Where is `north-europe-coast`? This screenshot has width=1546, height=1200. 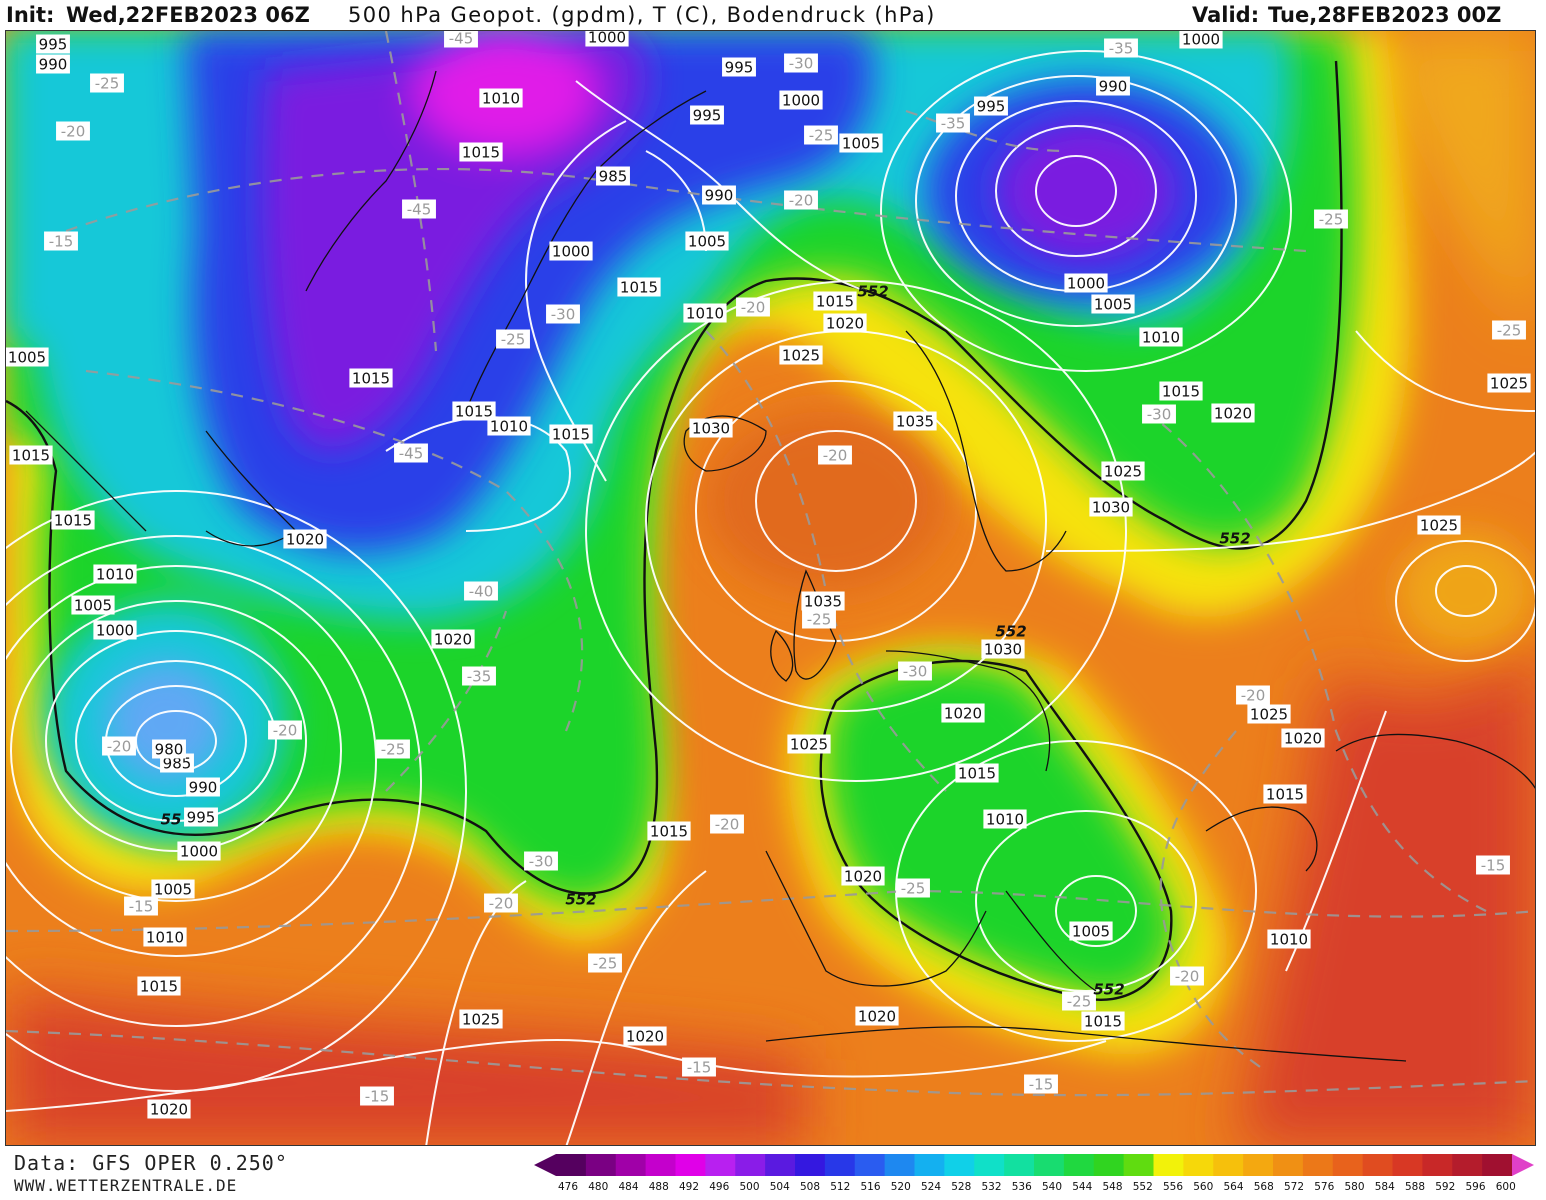 north-europe-coast is located at coordinates (968, 711).